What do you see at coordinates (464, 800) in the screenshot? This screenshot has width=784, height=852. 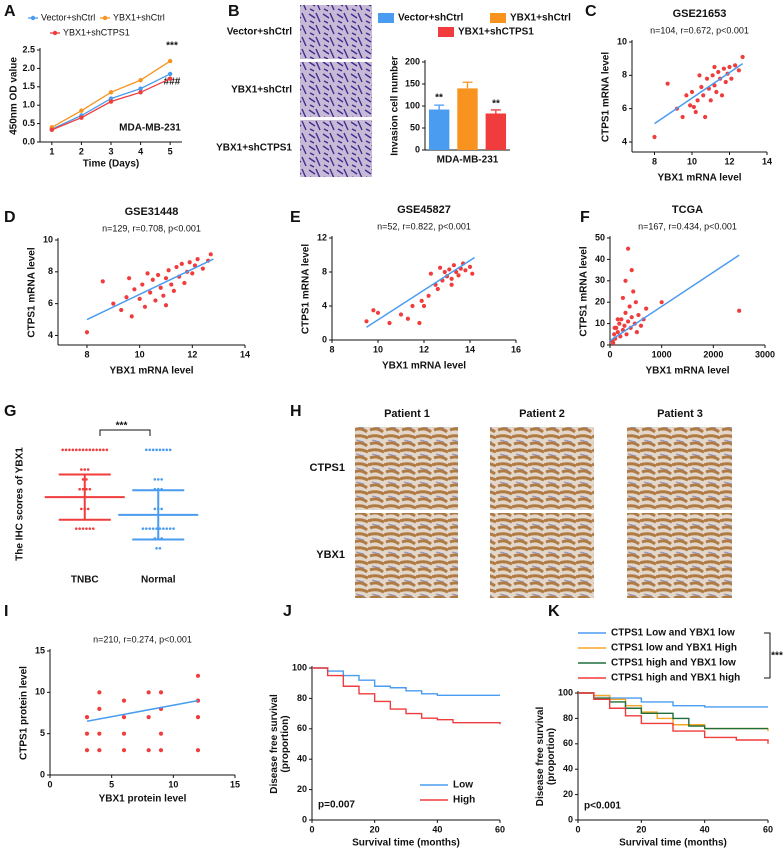 I see `legend-label: High` at bounding box center [464, 800].